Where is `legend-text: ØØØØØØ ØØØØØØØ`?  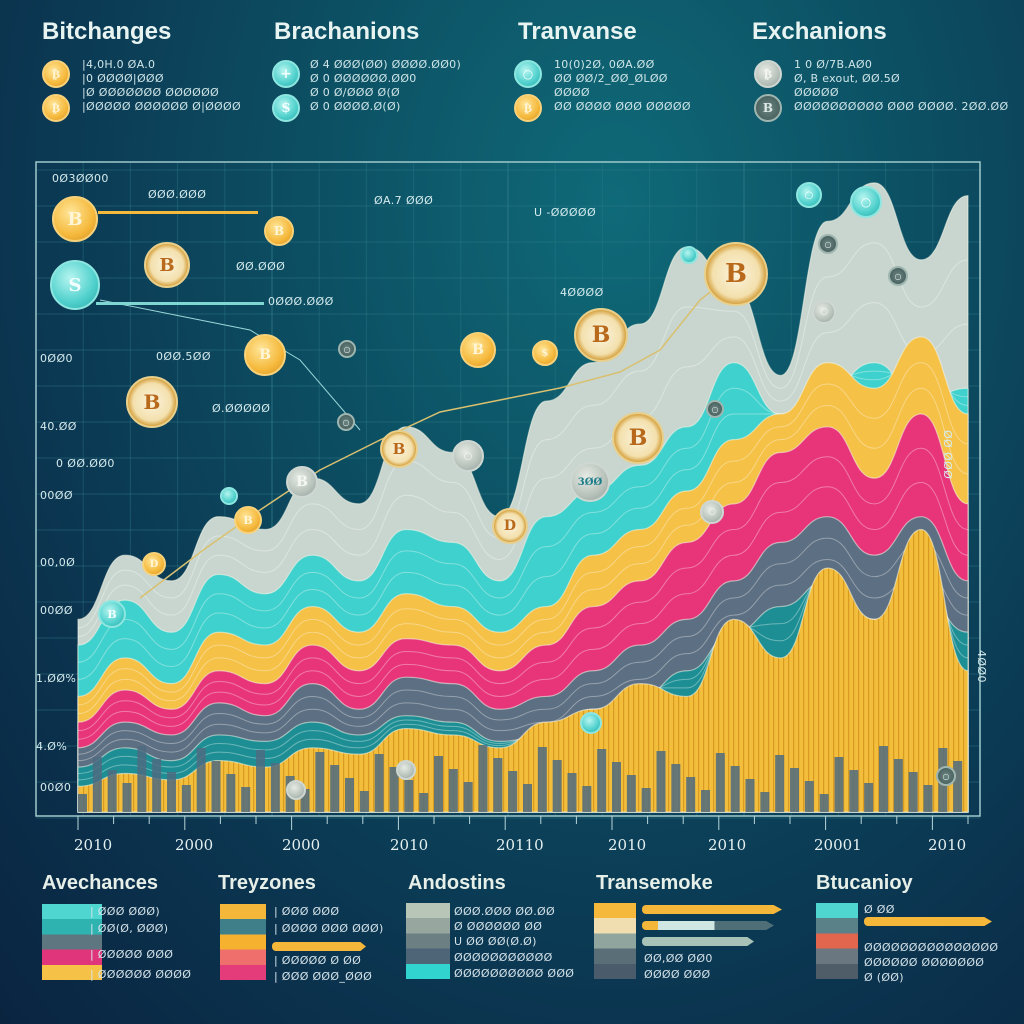 legend-text: ØØØØØØ ØØØØØØØ is located at coordinates (924, 962).